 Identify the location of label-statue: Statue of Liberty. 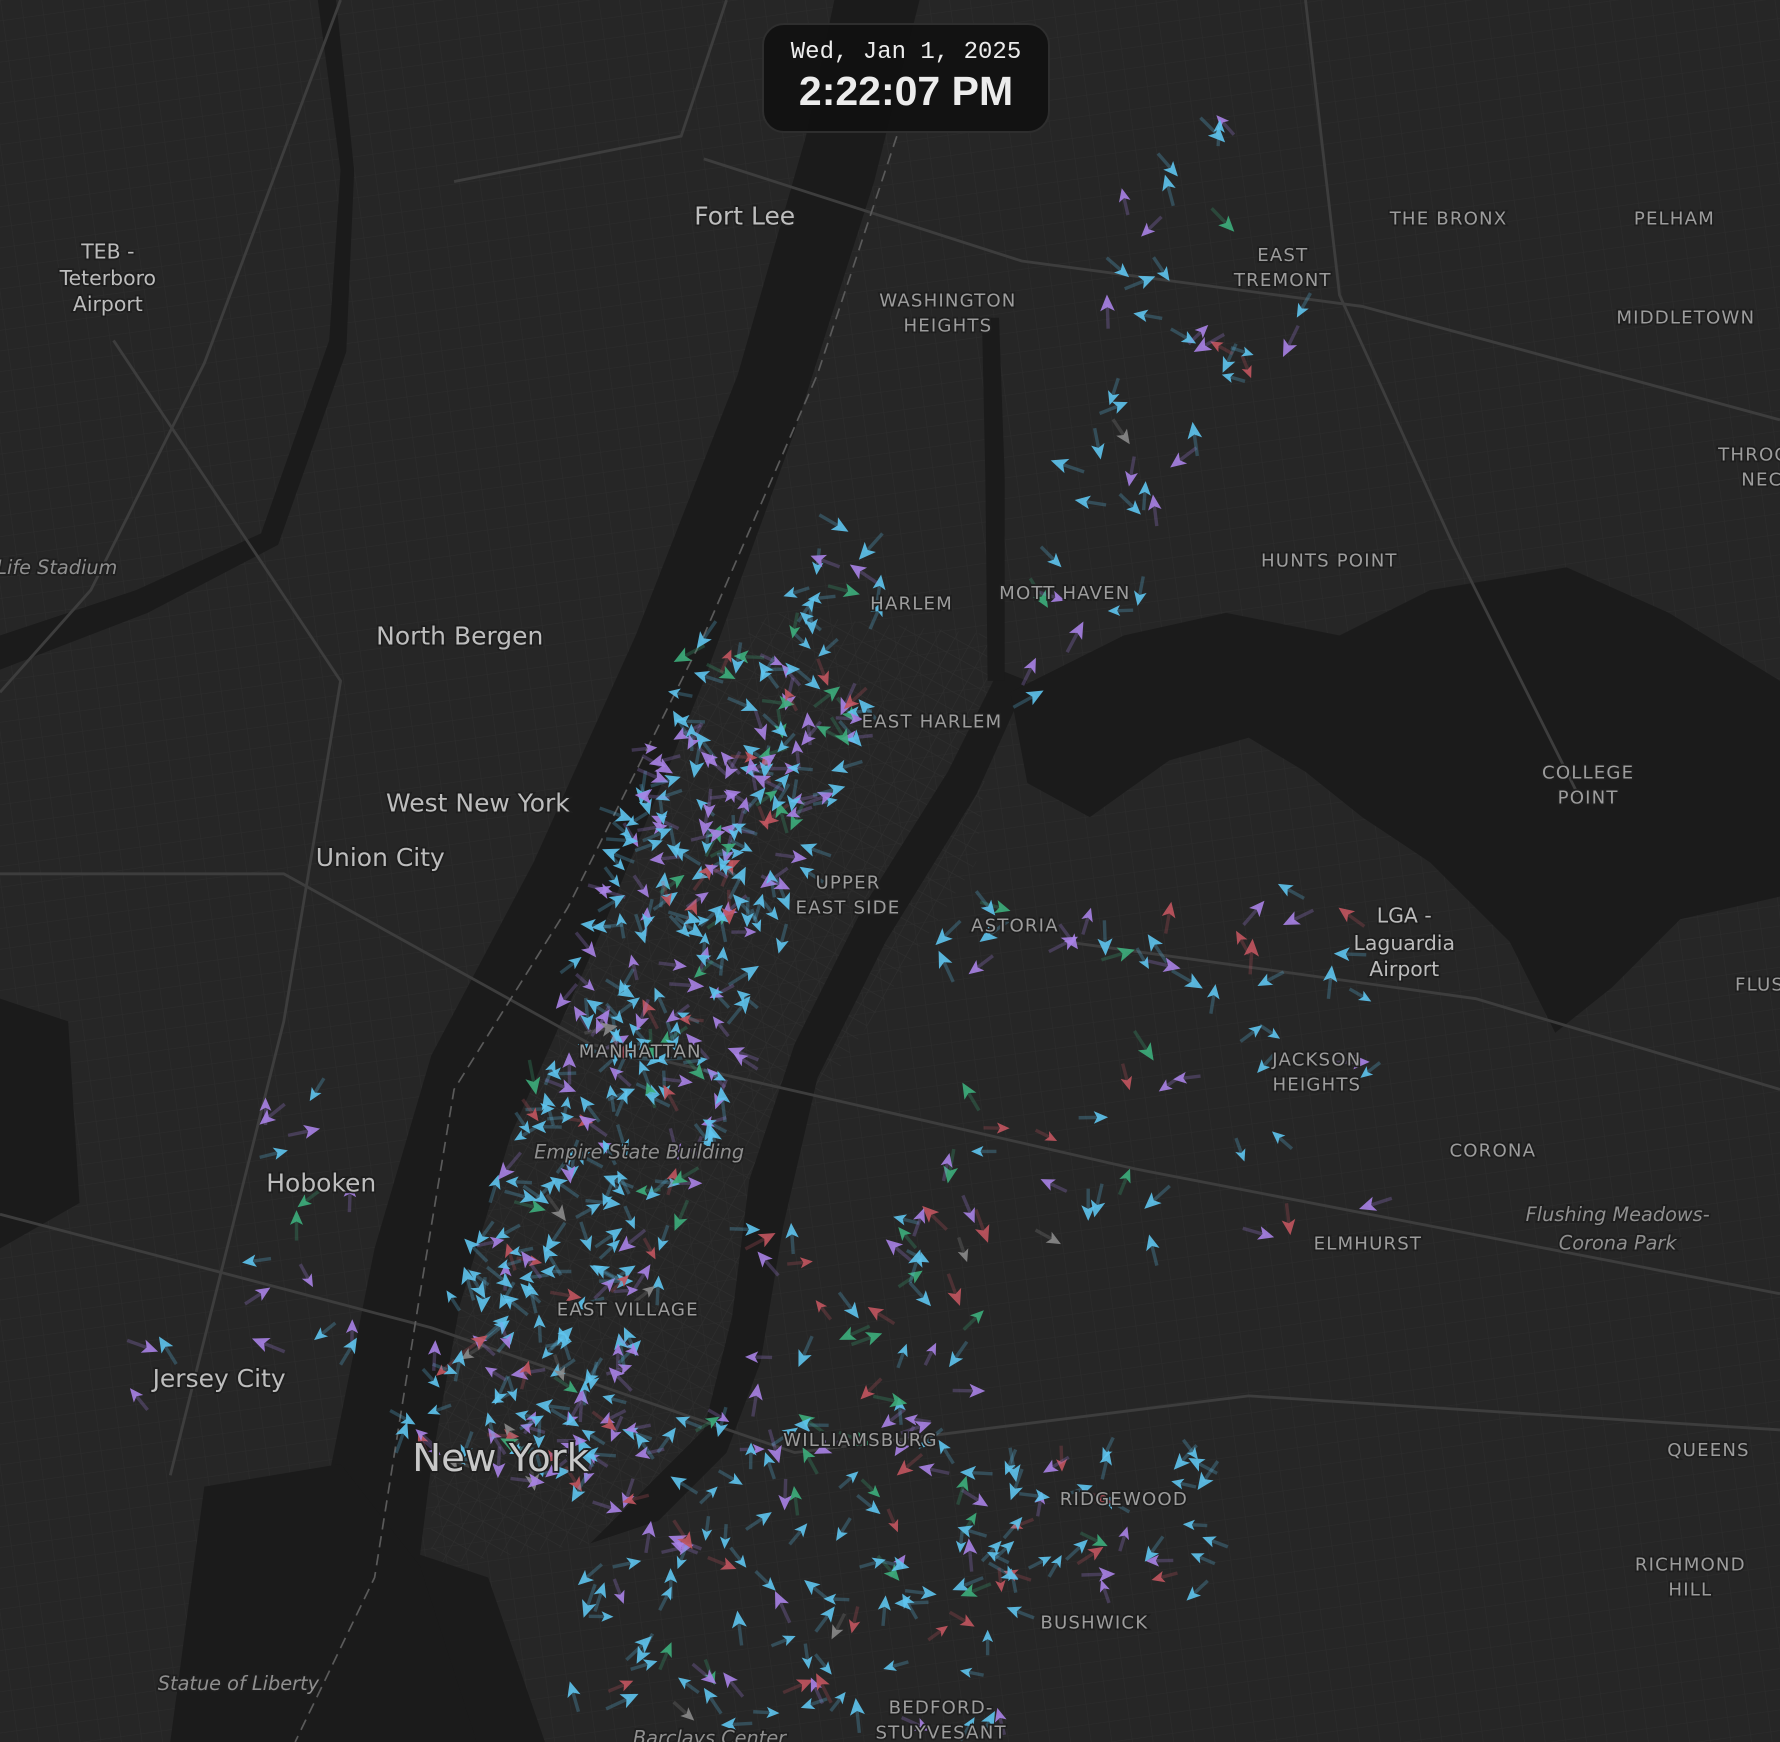
(239, 1683).